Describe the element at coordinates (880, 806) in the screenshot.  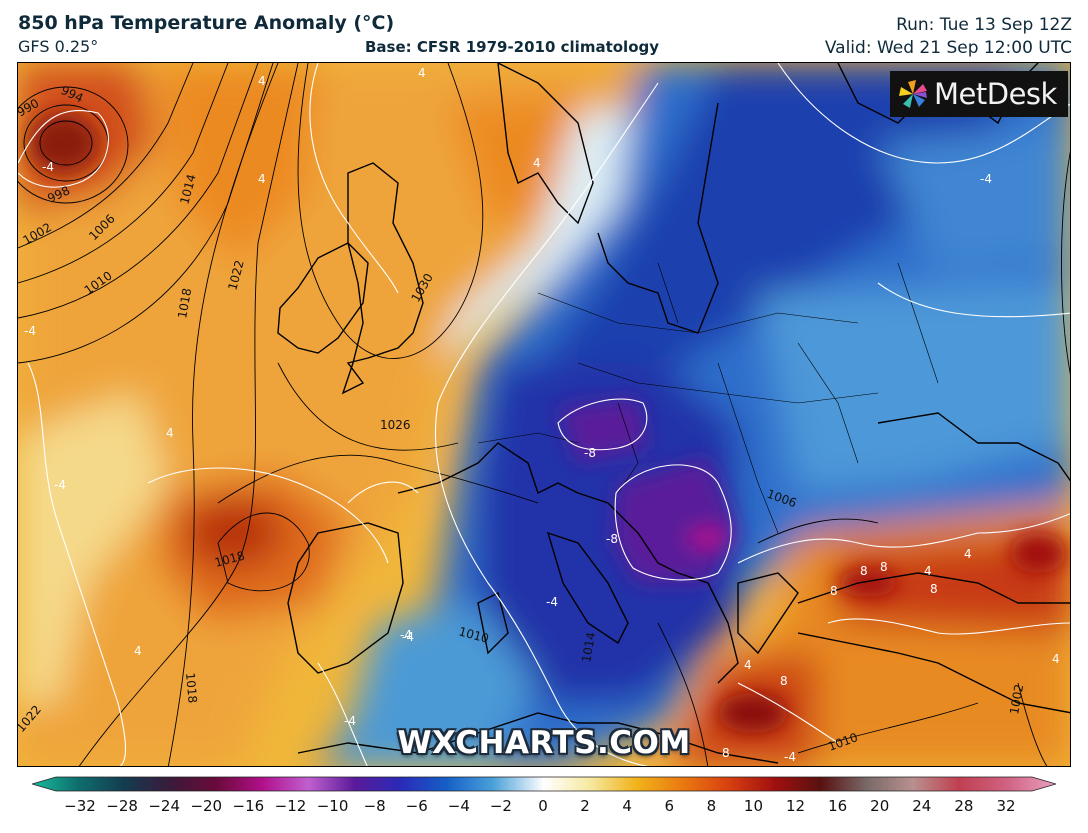
I see `colorbar-tick-label: 20` at that location.